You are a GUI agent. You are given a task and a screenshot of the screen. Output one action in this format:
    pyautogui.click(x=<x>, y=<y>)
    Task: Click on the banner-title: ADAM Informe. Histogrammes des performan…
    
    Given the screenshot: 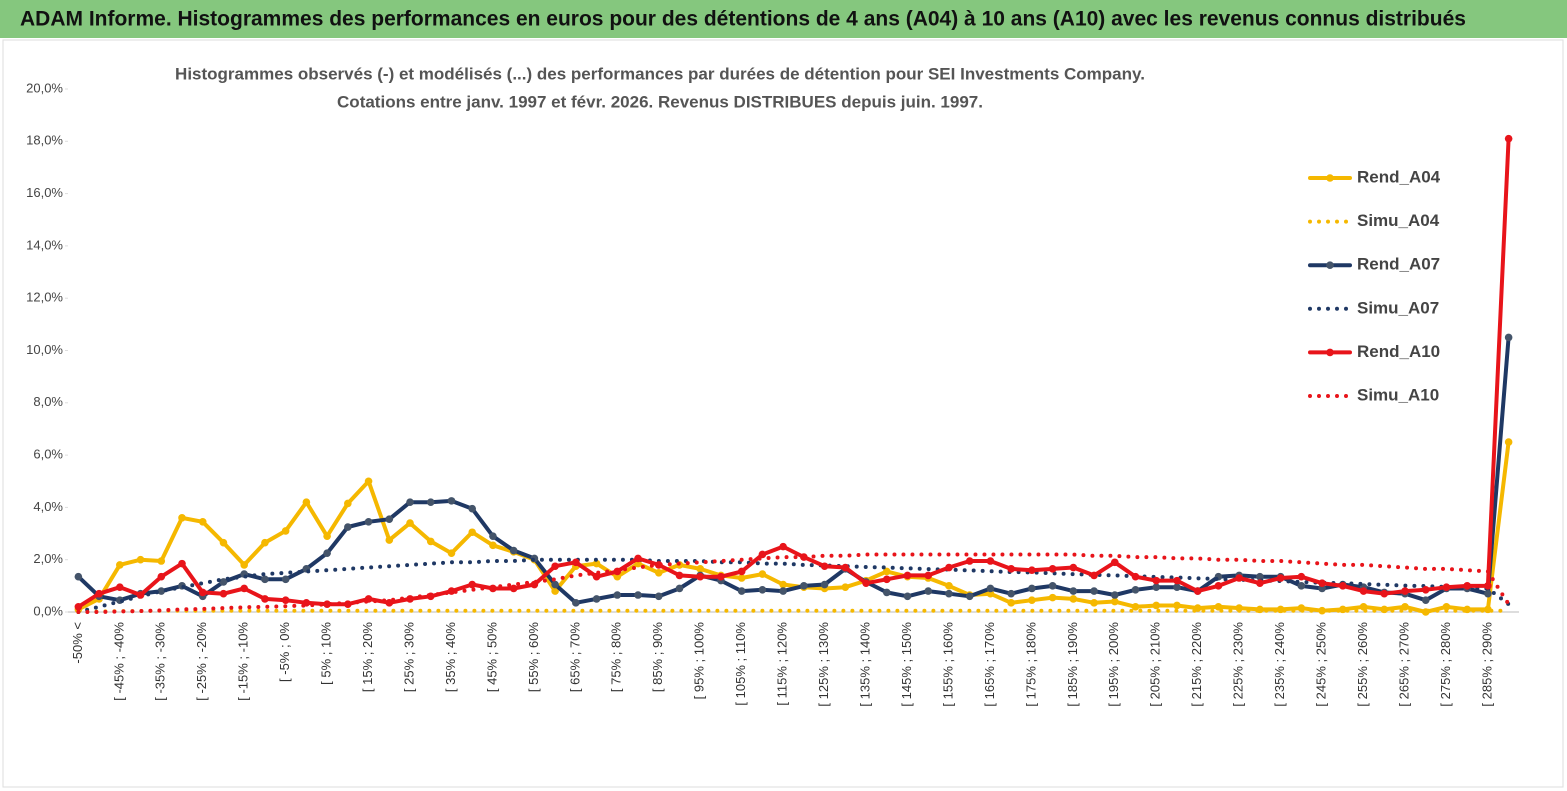 What is the action you would take?
    pyautogui.click(x=743, y=19)
    